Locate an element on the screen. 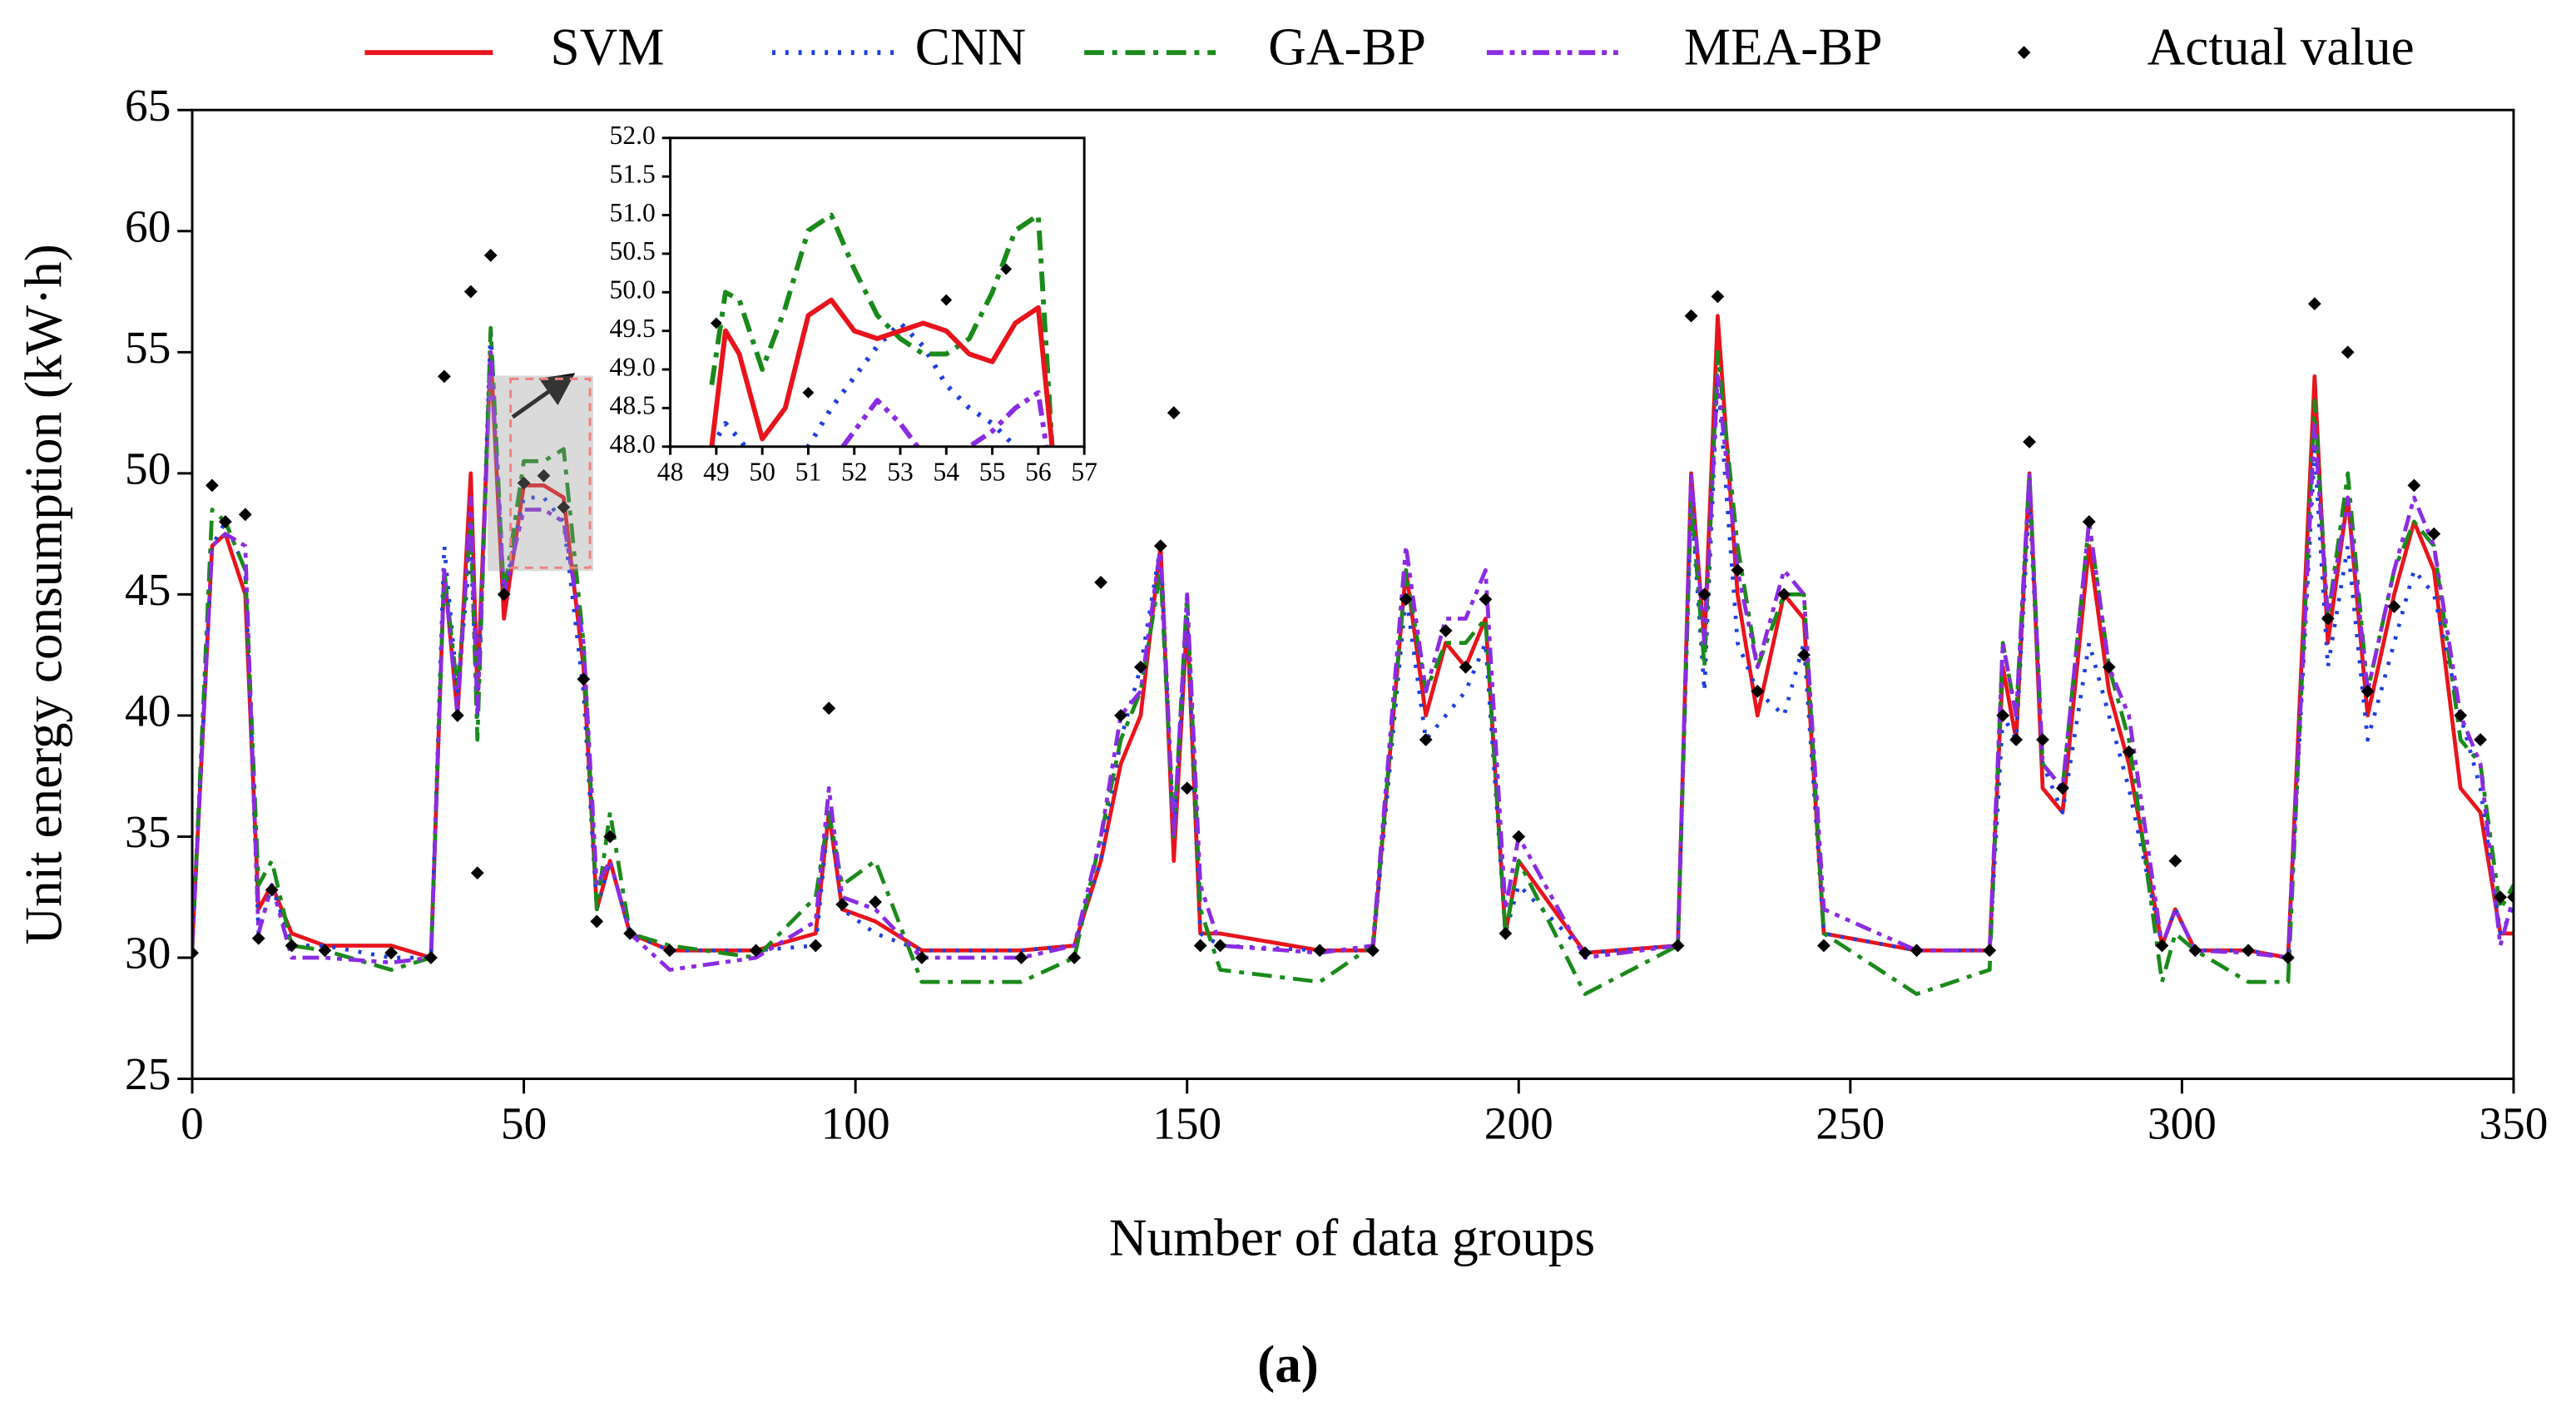 The image size is (2576, 1422). y-tick-label: 55 is located at coordinates (148, 347).